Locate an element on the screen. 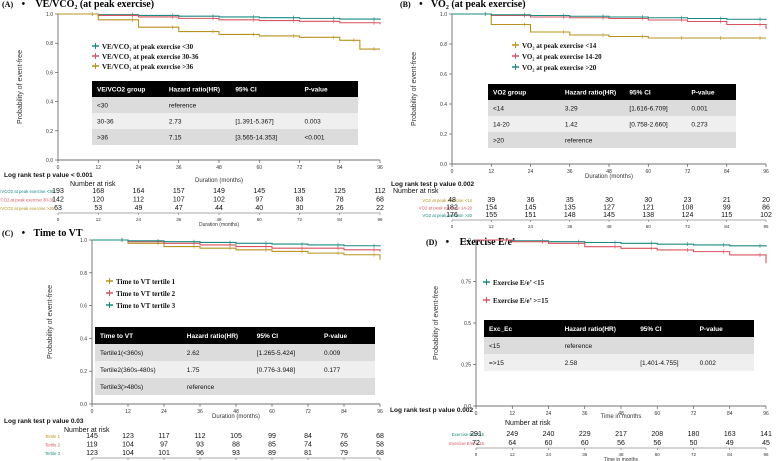 This screenshot has width=777, height=461. risk-value: 124 is located at coordinates (688, 215).